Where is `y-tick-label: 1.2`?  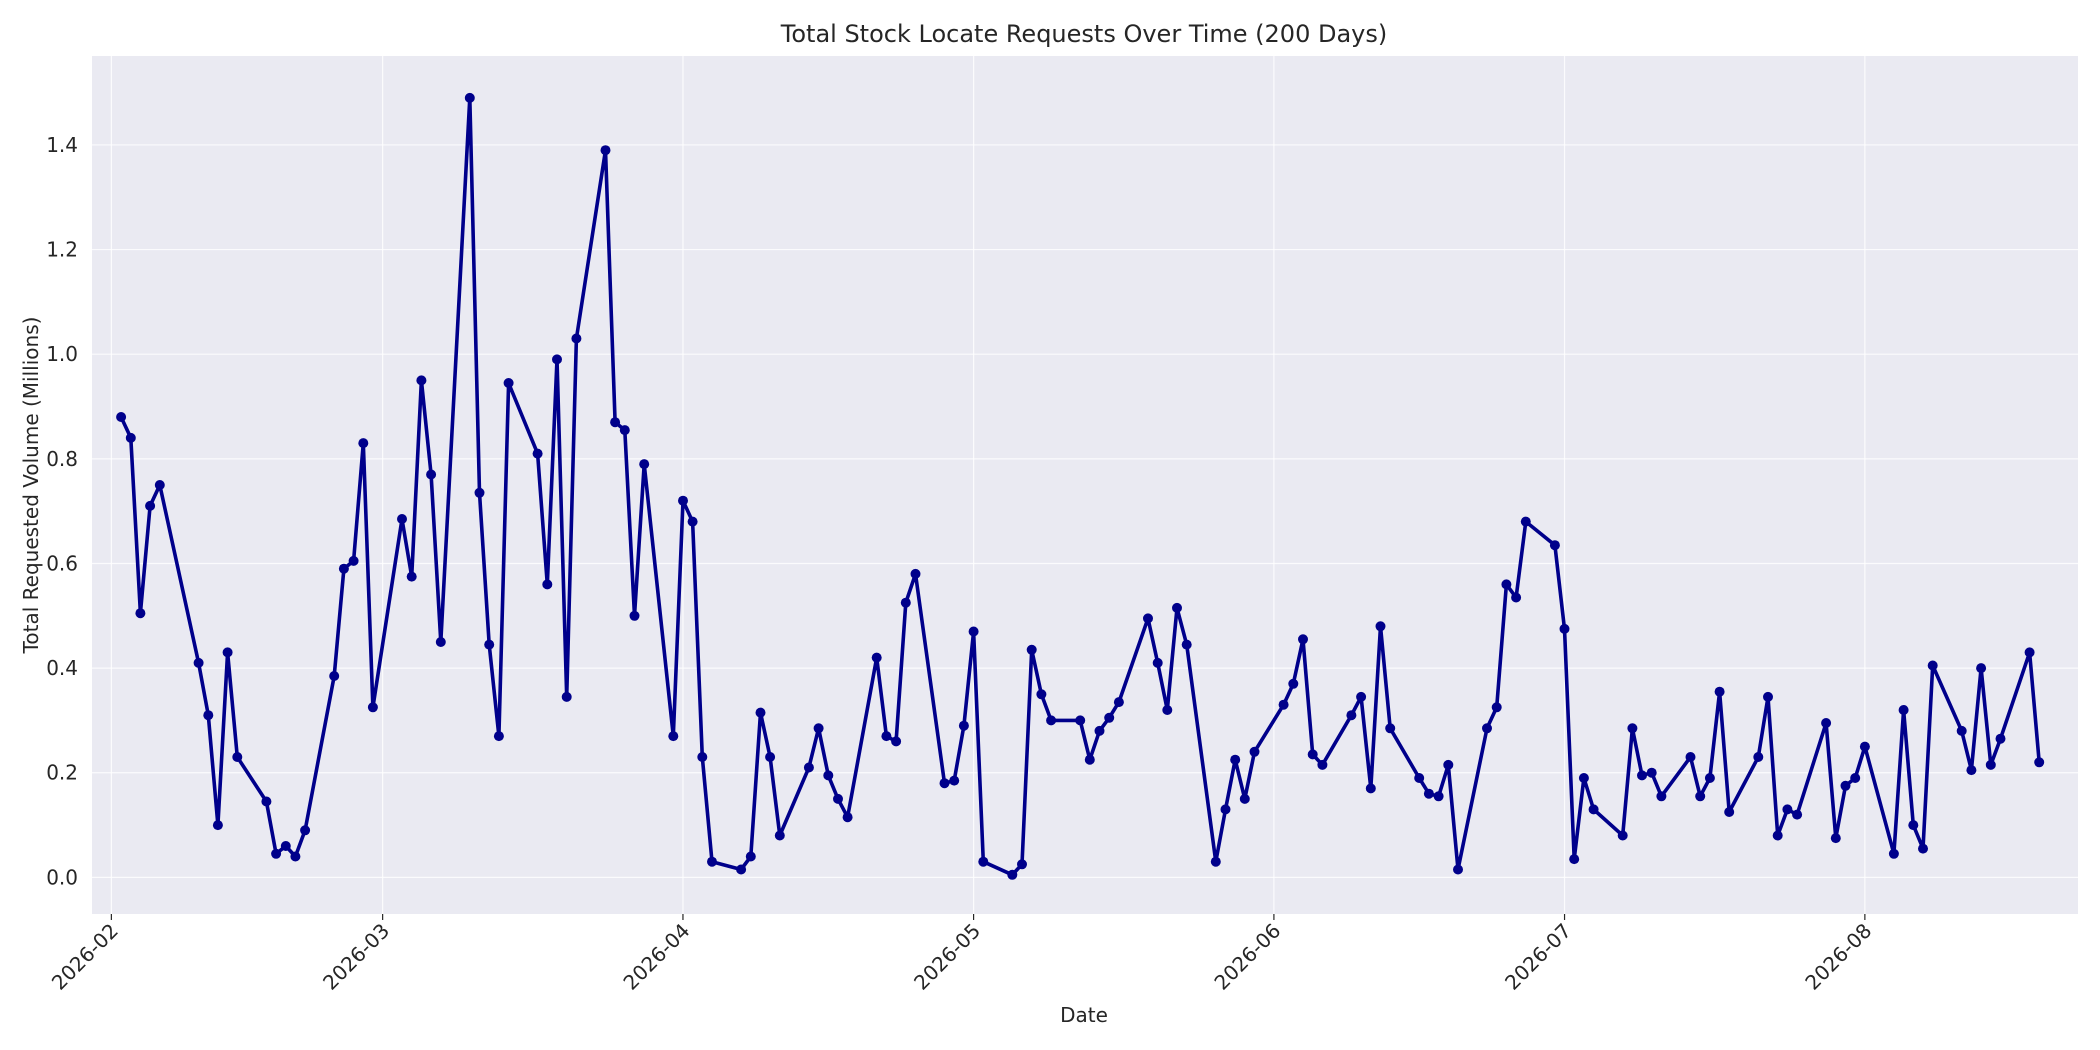
y-tick-label: 1.2 is located at coordinates (62, 250).